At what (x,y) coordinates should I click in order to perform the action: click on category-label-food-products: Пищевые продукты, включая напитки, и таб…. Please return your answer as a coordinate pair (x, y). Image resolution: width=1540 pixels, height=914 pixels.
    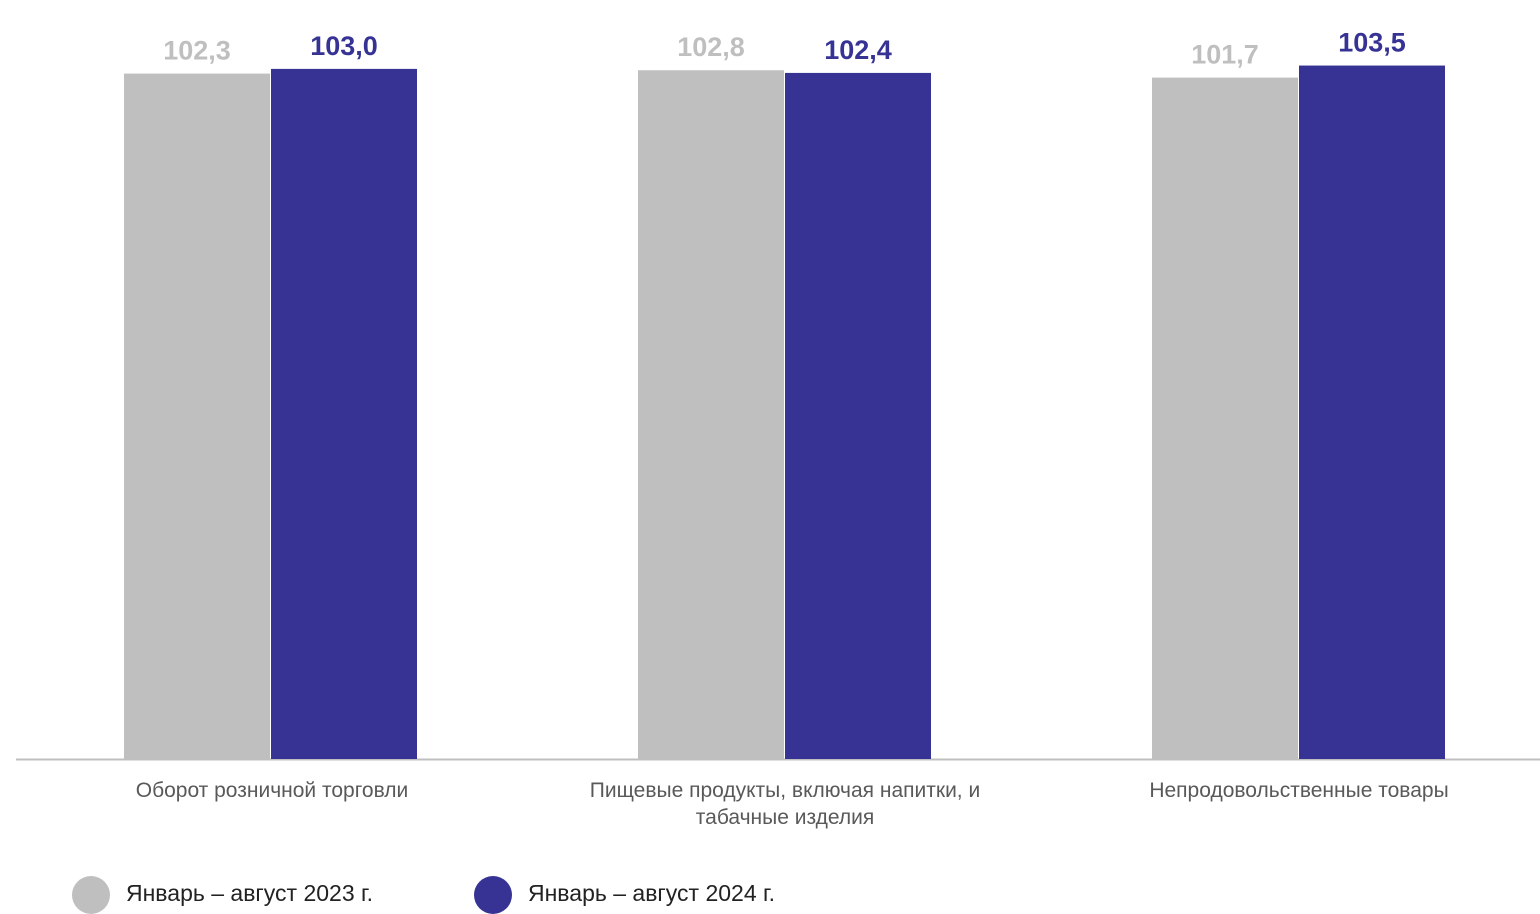
    Looking at the image, I should click on (785, 804).